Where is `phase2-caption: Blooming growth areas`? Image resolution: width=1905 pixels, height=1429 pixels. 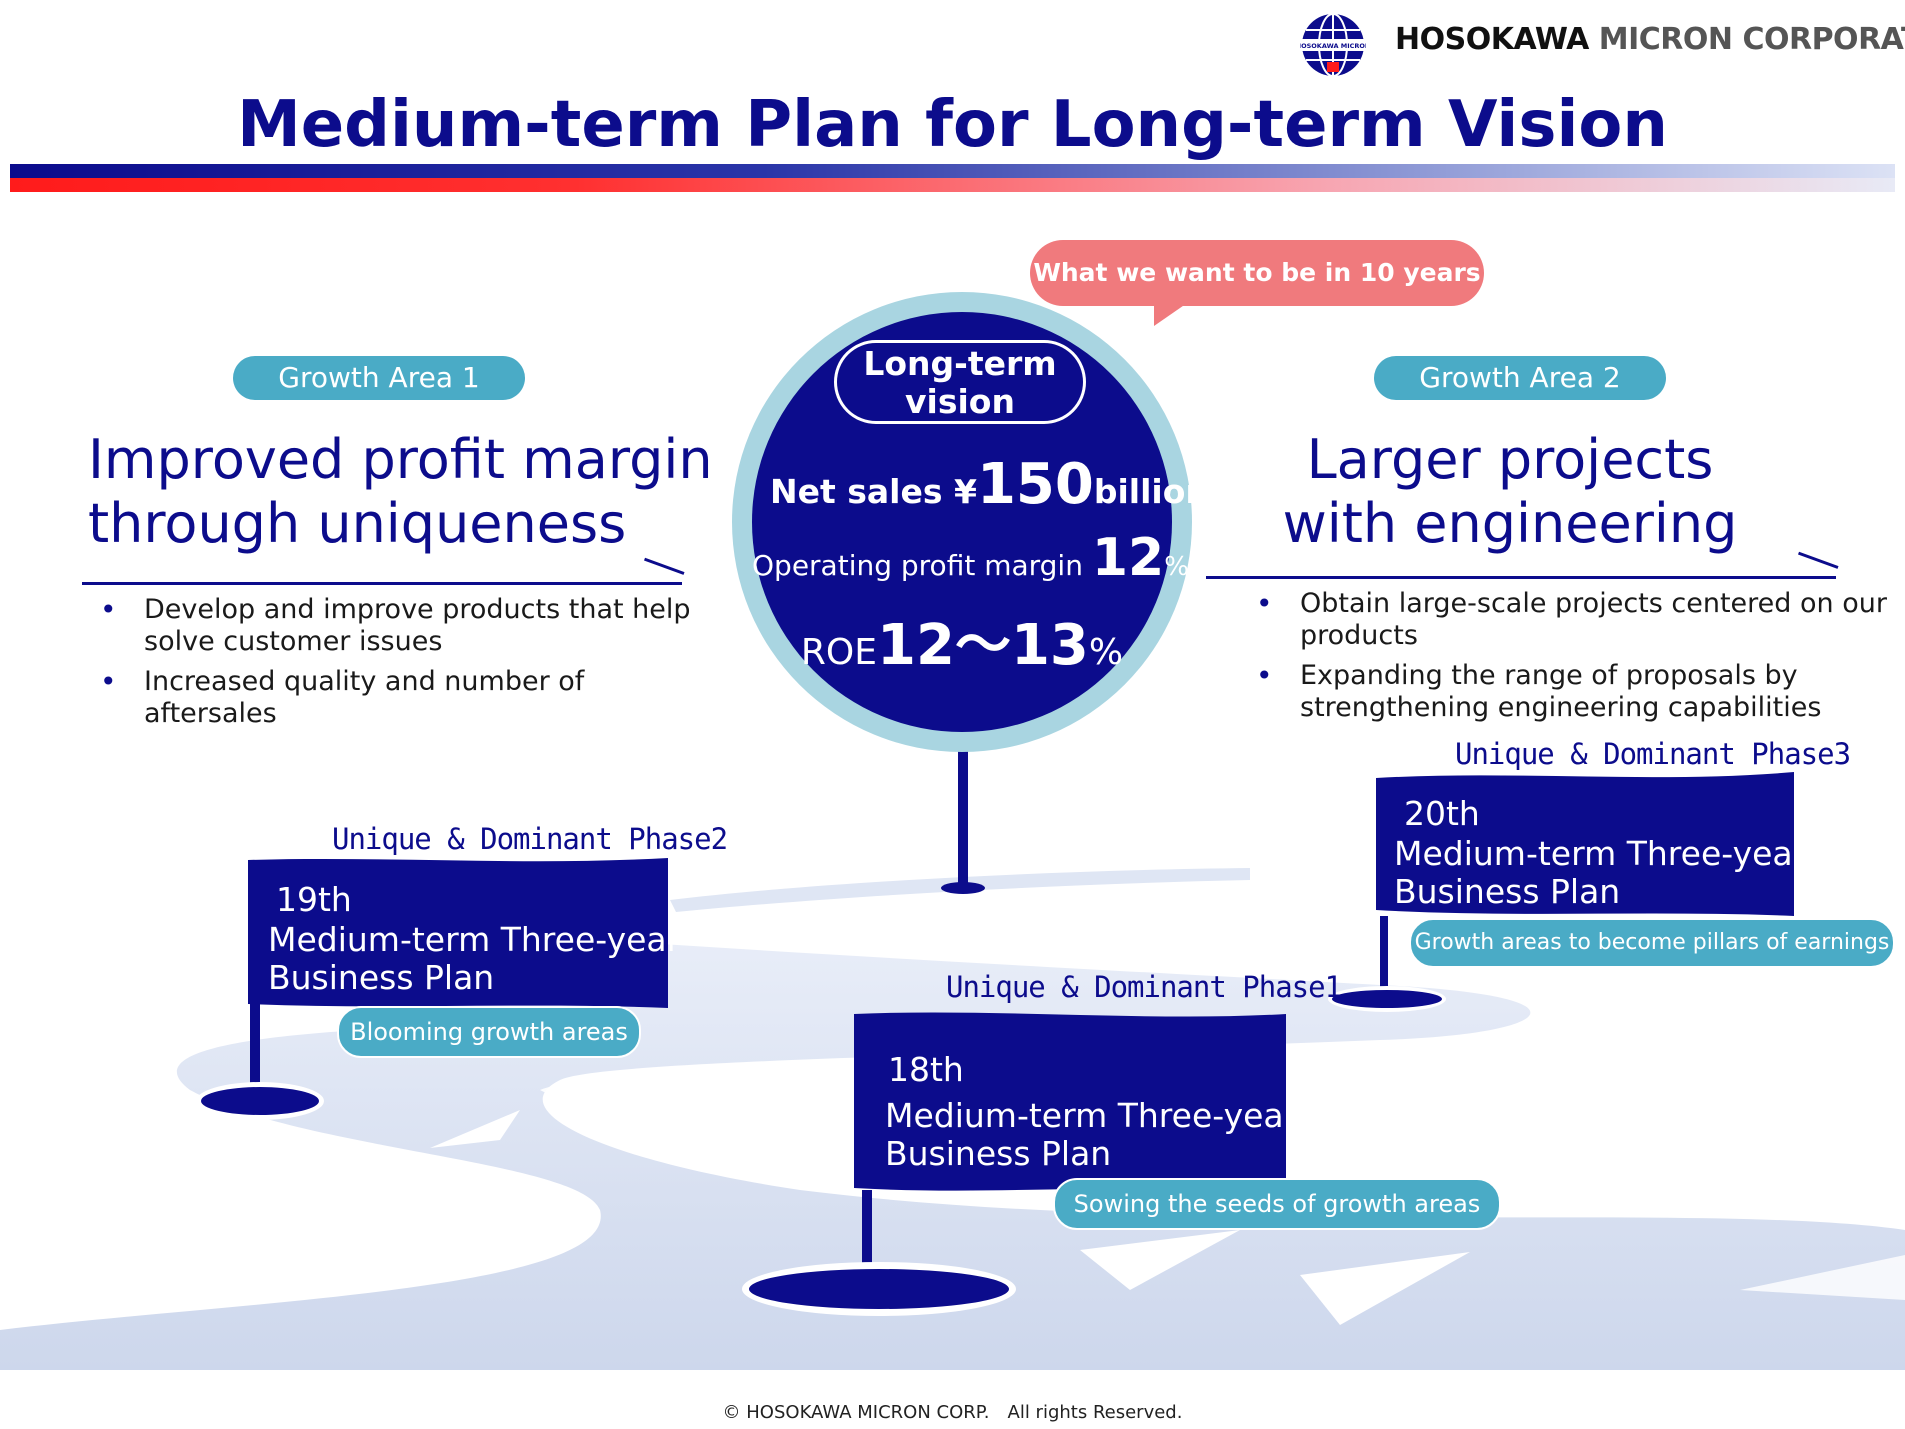
phase2-caption: Blooming growth areas is located at coordinates (489, 1032).